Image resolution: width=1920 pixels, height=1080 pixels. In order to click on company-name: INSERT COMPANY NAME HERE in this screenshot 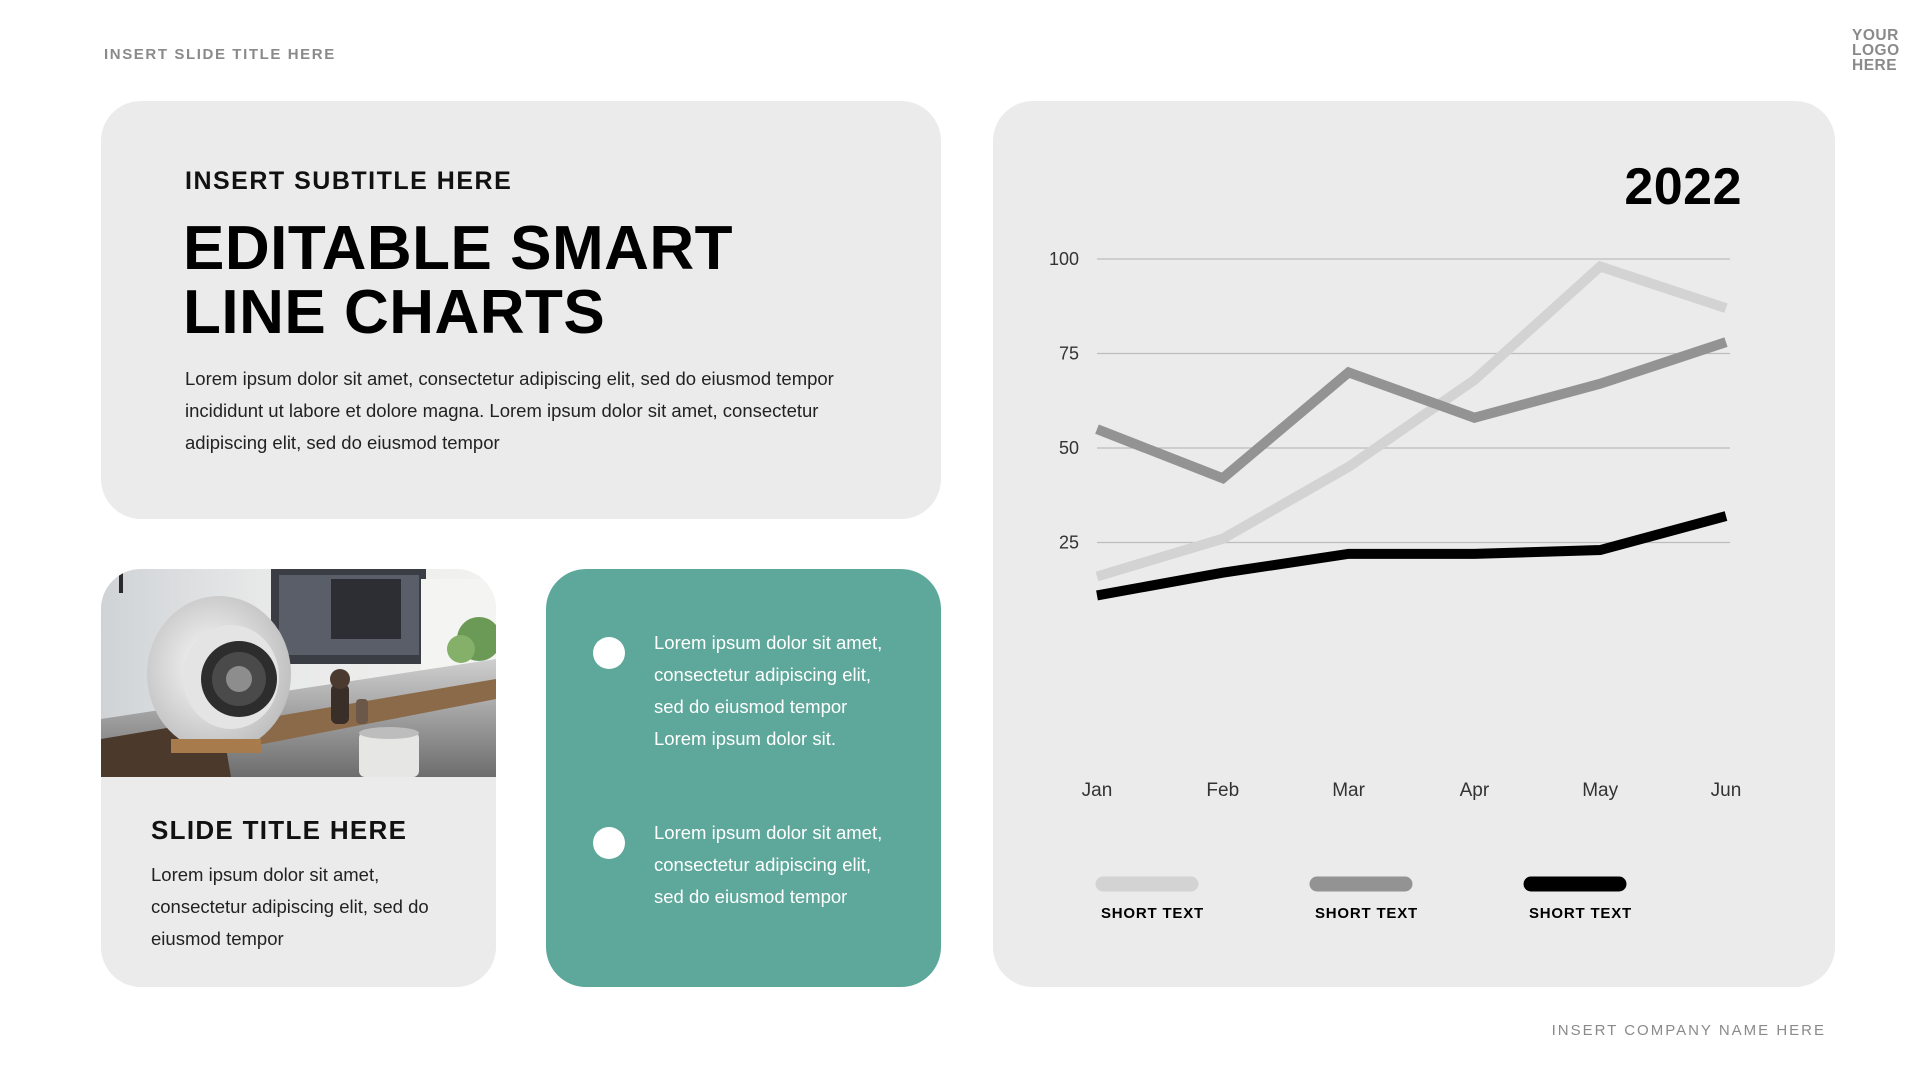, I will do `click(1688, 1030)`.